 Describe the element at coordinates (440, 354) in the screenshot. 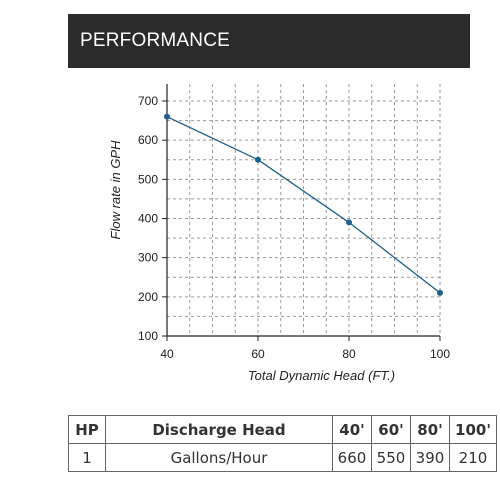

I see `x-tick-label: 100` at that location.